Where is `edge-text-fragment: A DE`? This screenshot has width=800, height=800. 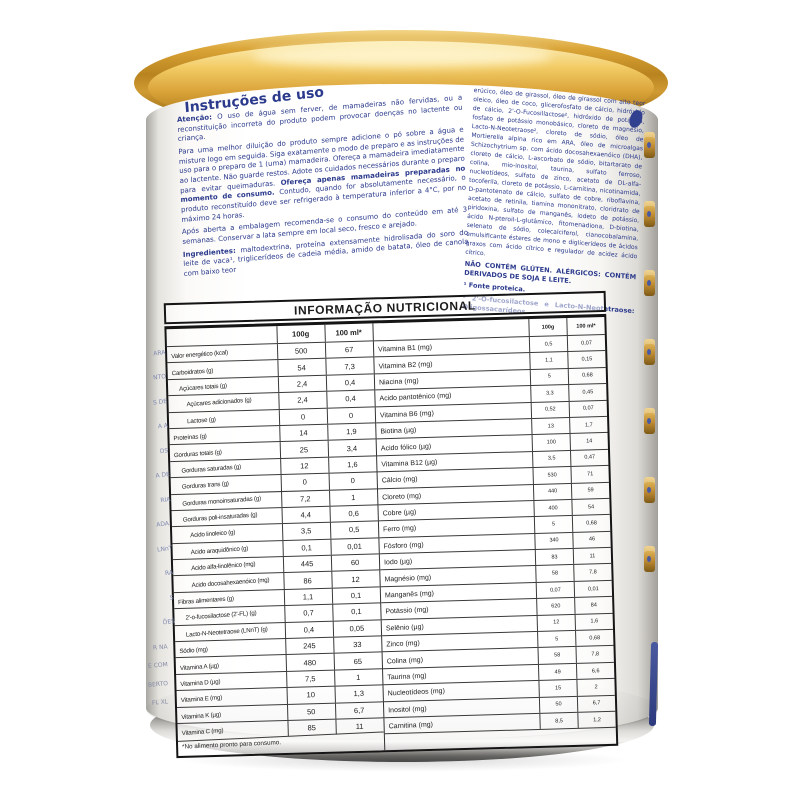 edge-text-fragment: A DE is located at coordinates (162, 475).